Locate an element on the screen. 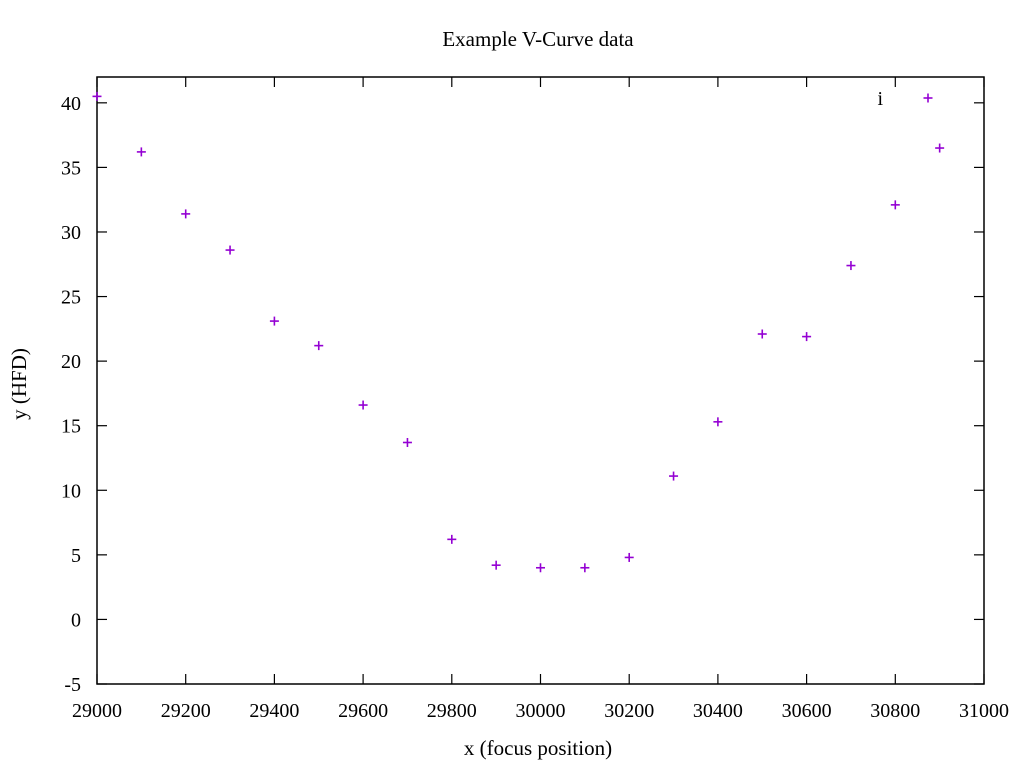 This screenshot has width=1024, height=768. y-tick-label: 20 is located at coordinates (71, 362).